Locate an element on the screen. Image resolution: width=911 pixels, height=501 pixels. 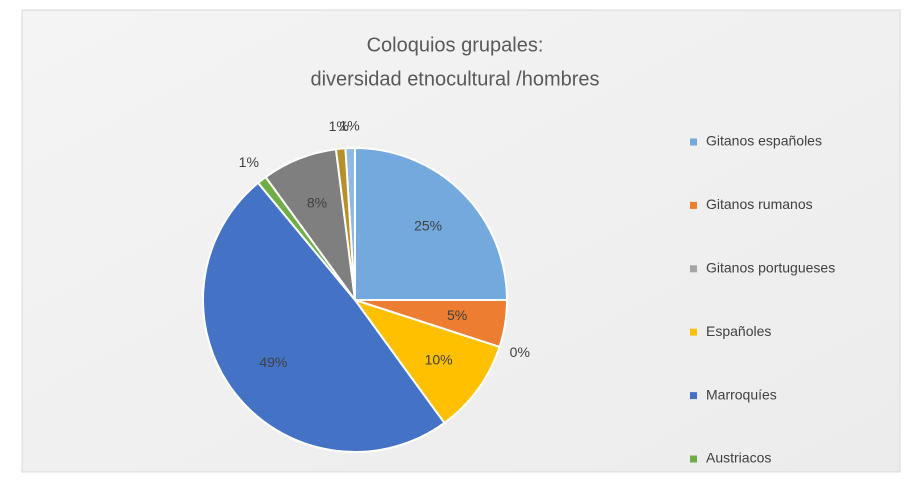
legend-label: Españoles is located at coordinates (738, 331).